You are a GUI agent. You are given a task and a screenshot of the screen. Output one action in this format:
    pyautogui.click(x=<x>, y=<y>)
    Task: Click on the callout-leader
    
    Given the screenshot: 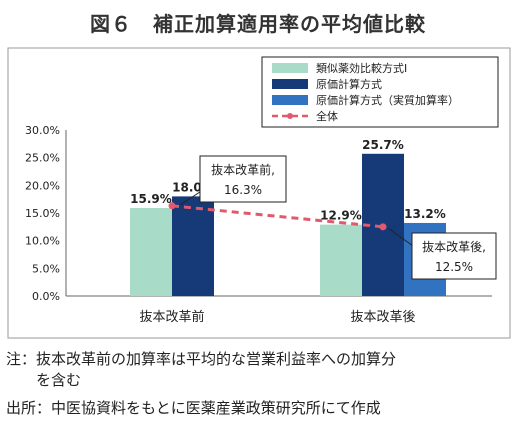 What is the action you would take?
    pyautogui.click(x=400, y=237)
    